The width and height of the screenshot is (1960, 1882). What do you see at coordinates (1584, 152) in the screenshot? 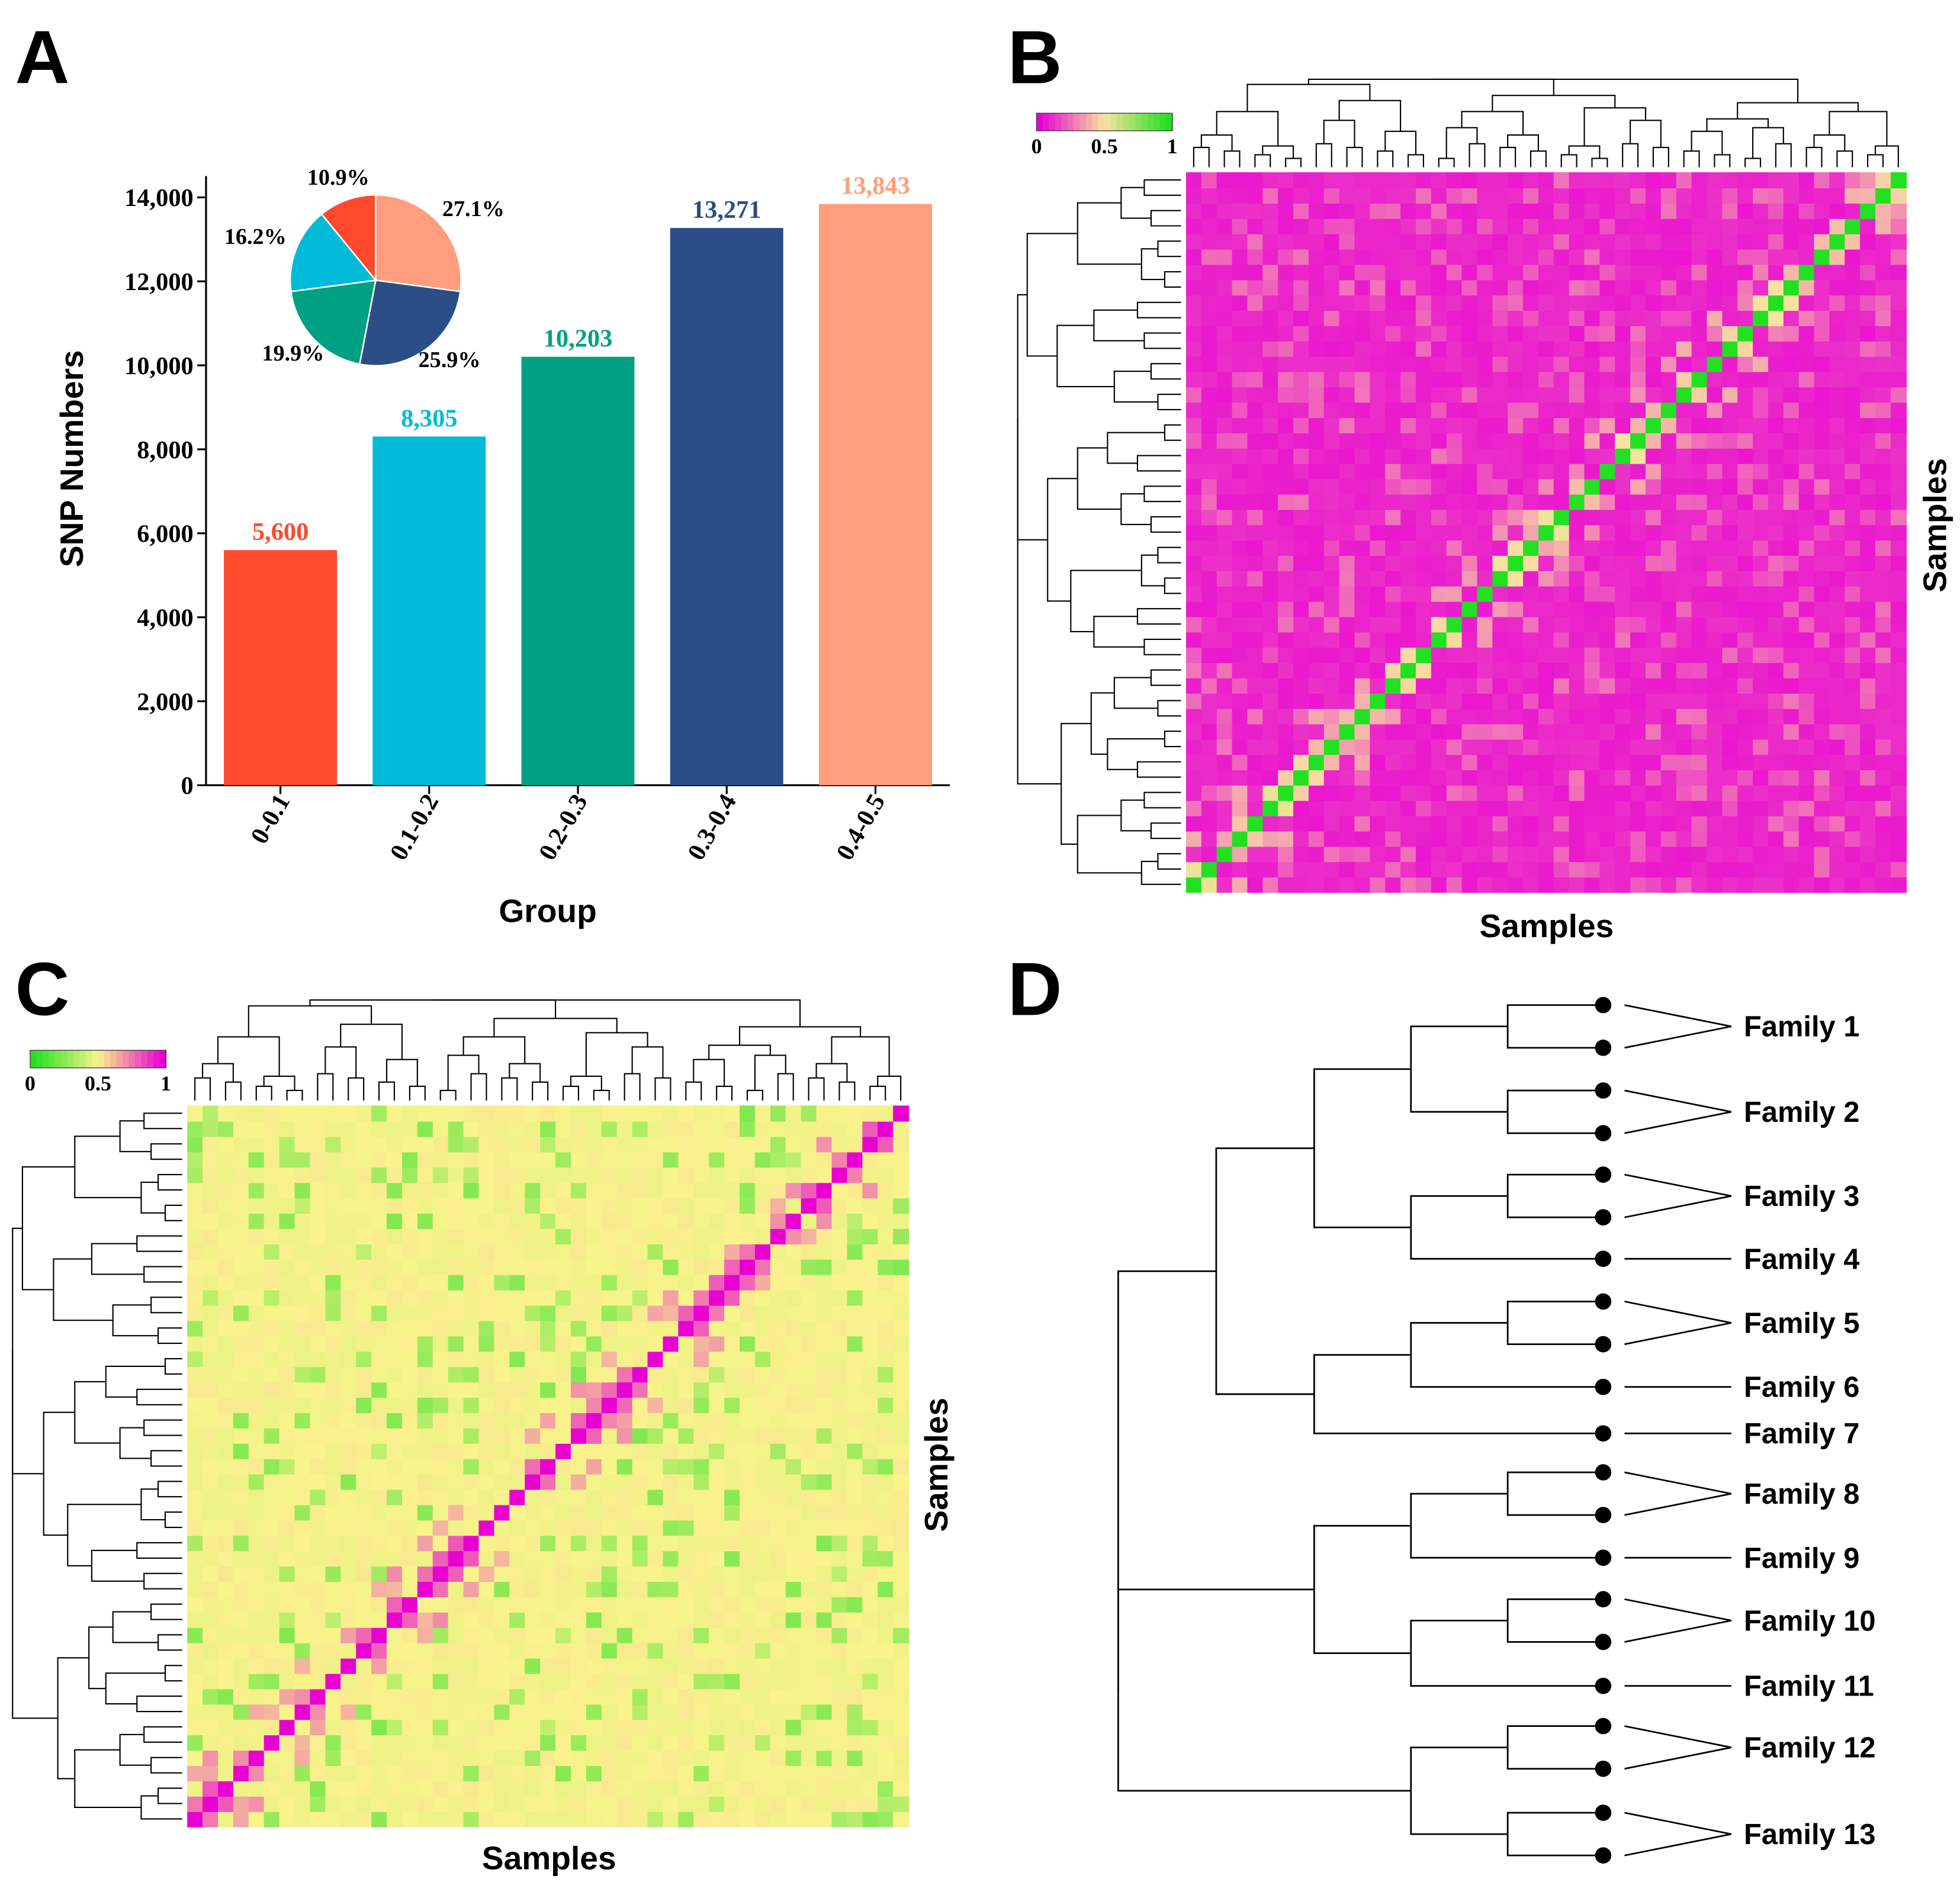
I see `dendrogram-branch` at bounding box center [1584, 152].